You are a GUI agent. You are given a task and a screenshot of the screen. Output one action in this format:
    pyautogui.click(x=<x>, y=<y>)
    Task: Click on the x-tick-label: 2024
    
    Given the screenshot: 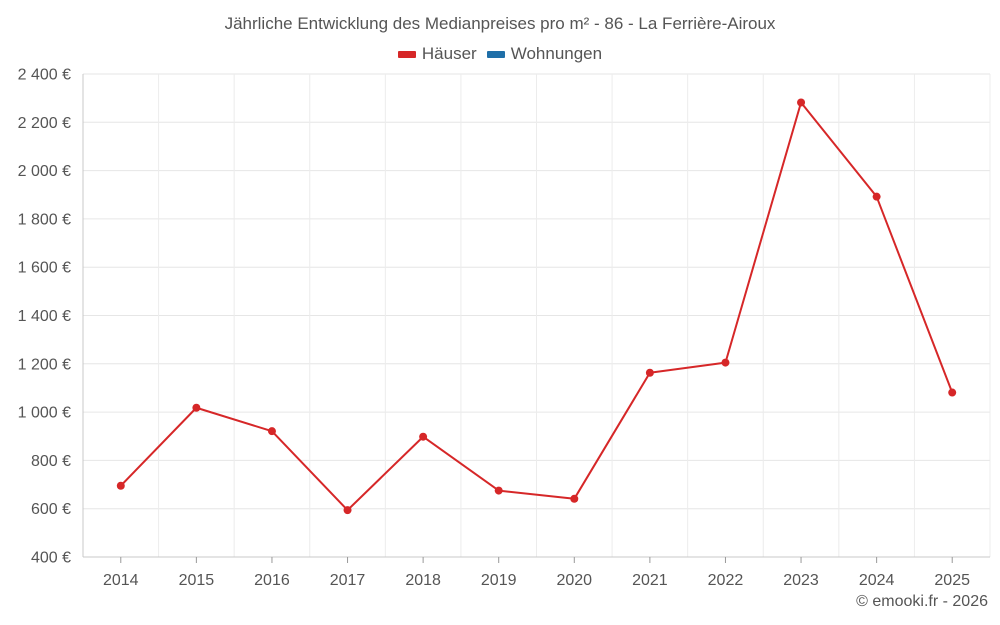 What is the action you would take?
    pyautogui.click(x=877, y=580)
    